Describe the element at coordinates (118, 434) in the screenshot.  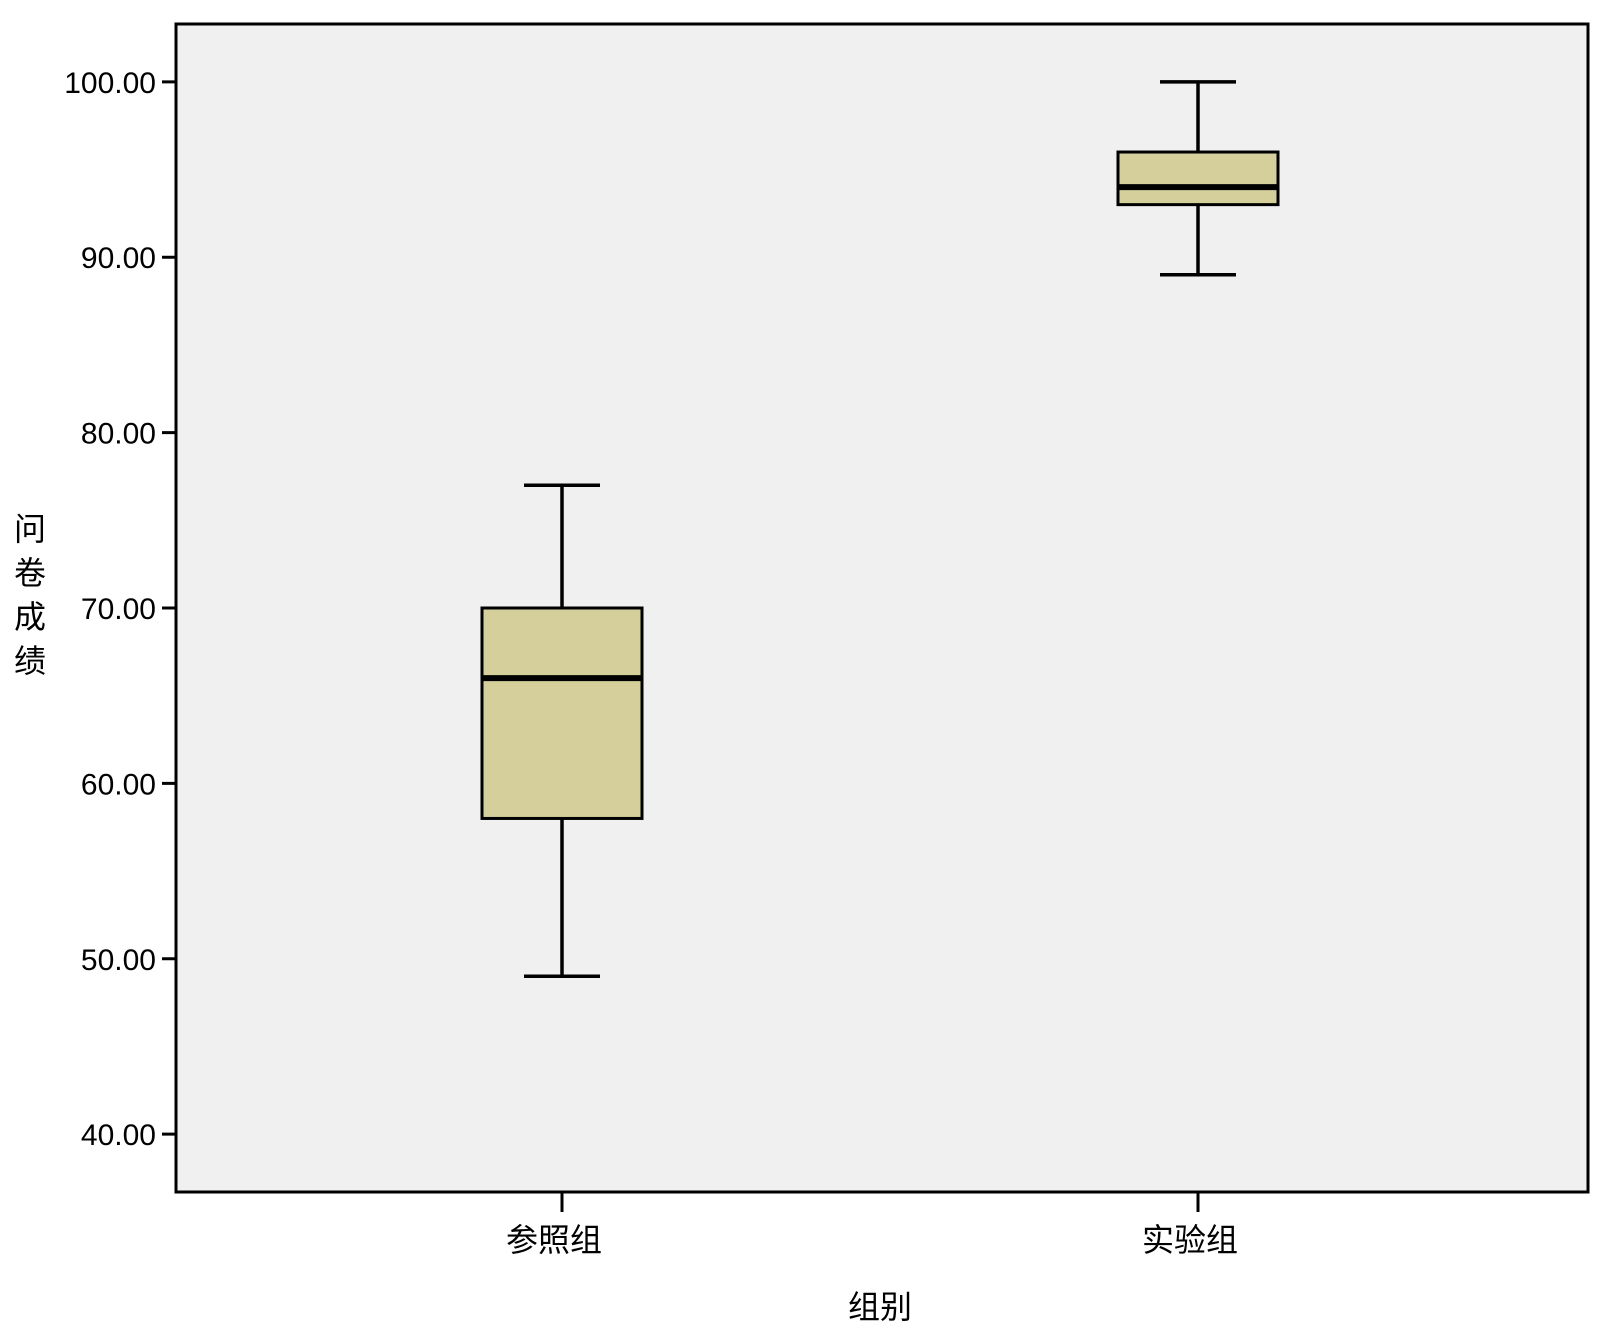
I see `y-tick-label-4: 80.00` at that location.